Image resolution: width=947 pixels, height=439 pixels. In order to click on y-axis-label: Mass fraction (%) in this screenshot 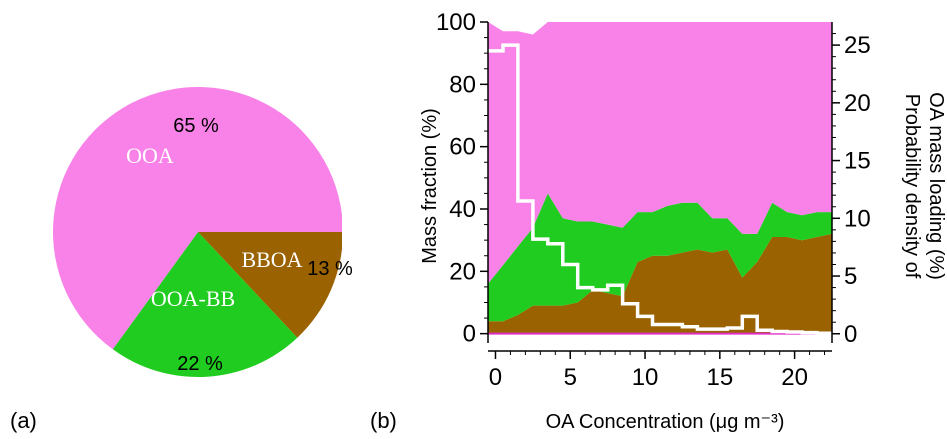, I will do `click(430, 186)`.